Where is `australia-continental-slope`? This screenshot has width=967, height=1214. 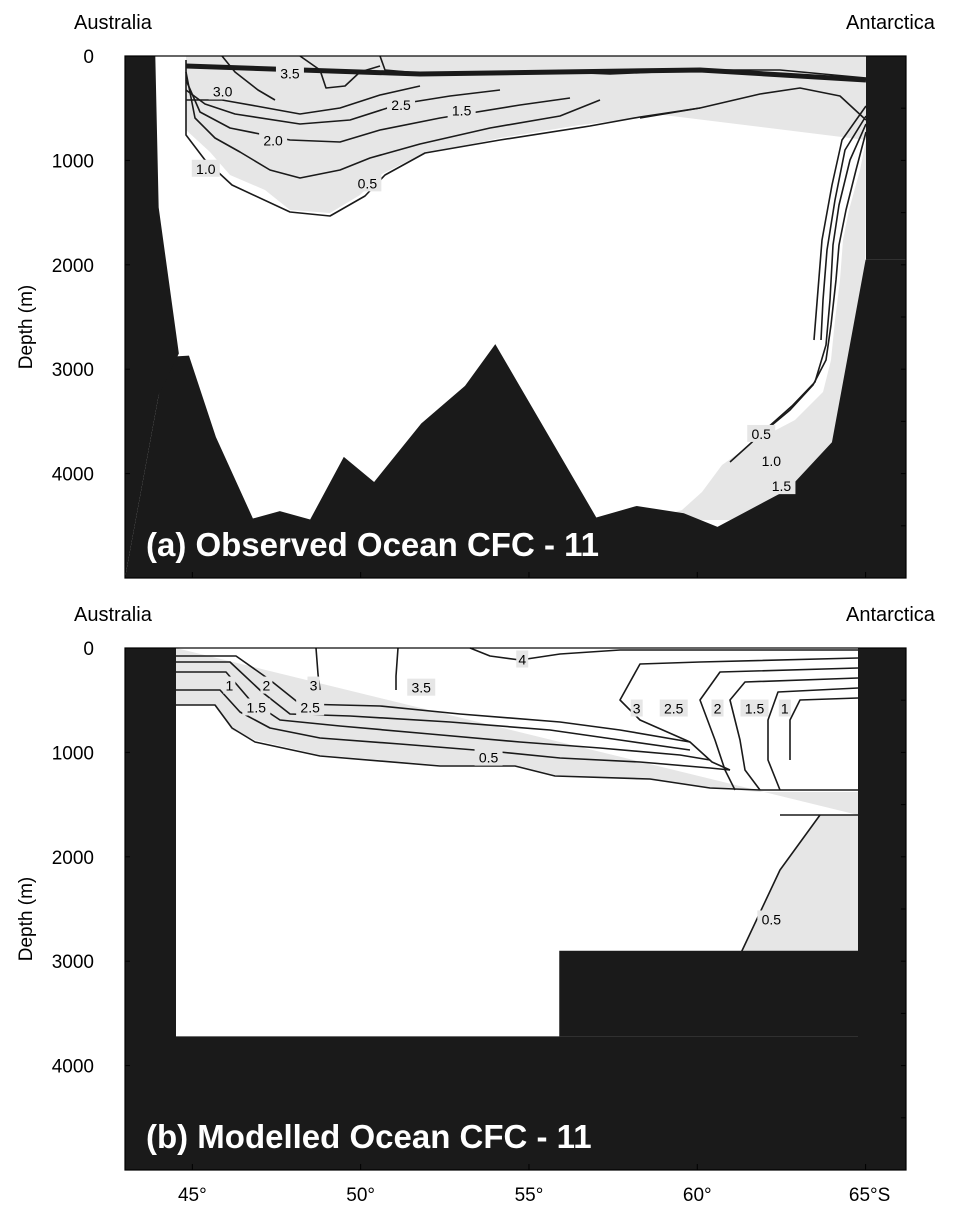
australia-continental-slope is located at coordinates (152, 317).